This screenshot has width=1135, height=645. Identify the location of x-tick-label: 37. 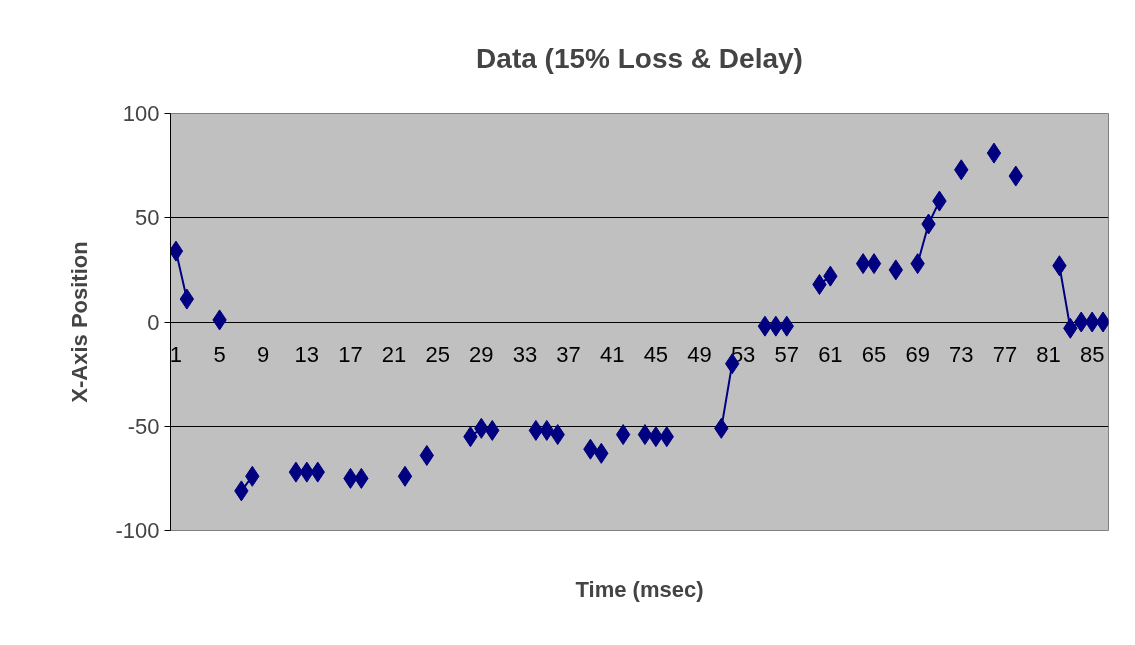
(568, 355).